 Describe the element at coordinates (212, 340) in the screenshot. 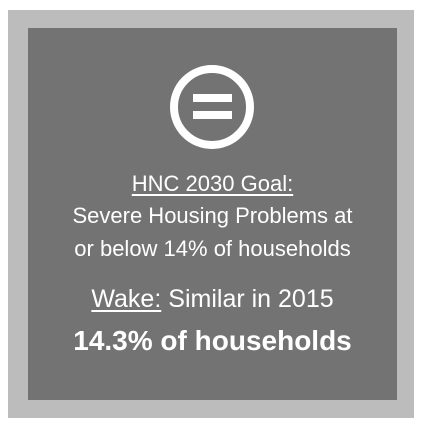

I see `status-value: 14.3% of households` at that location.